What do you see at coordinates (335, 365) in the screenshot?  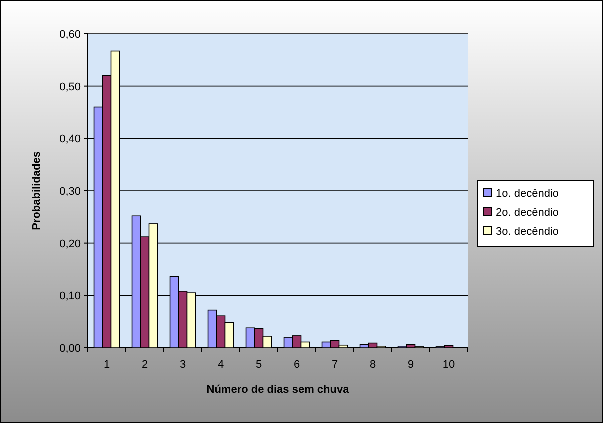 I see `x-tick-label: 7` at bounding box center [335, 365].